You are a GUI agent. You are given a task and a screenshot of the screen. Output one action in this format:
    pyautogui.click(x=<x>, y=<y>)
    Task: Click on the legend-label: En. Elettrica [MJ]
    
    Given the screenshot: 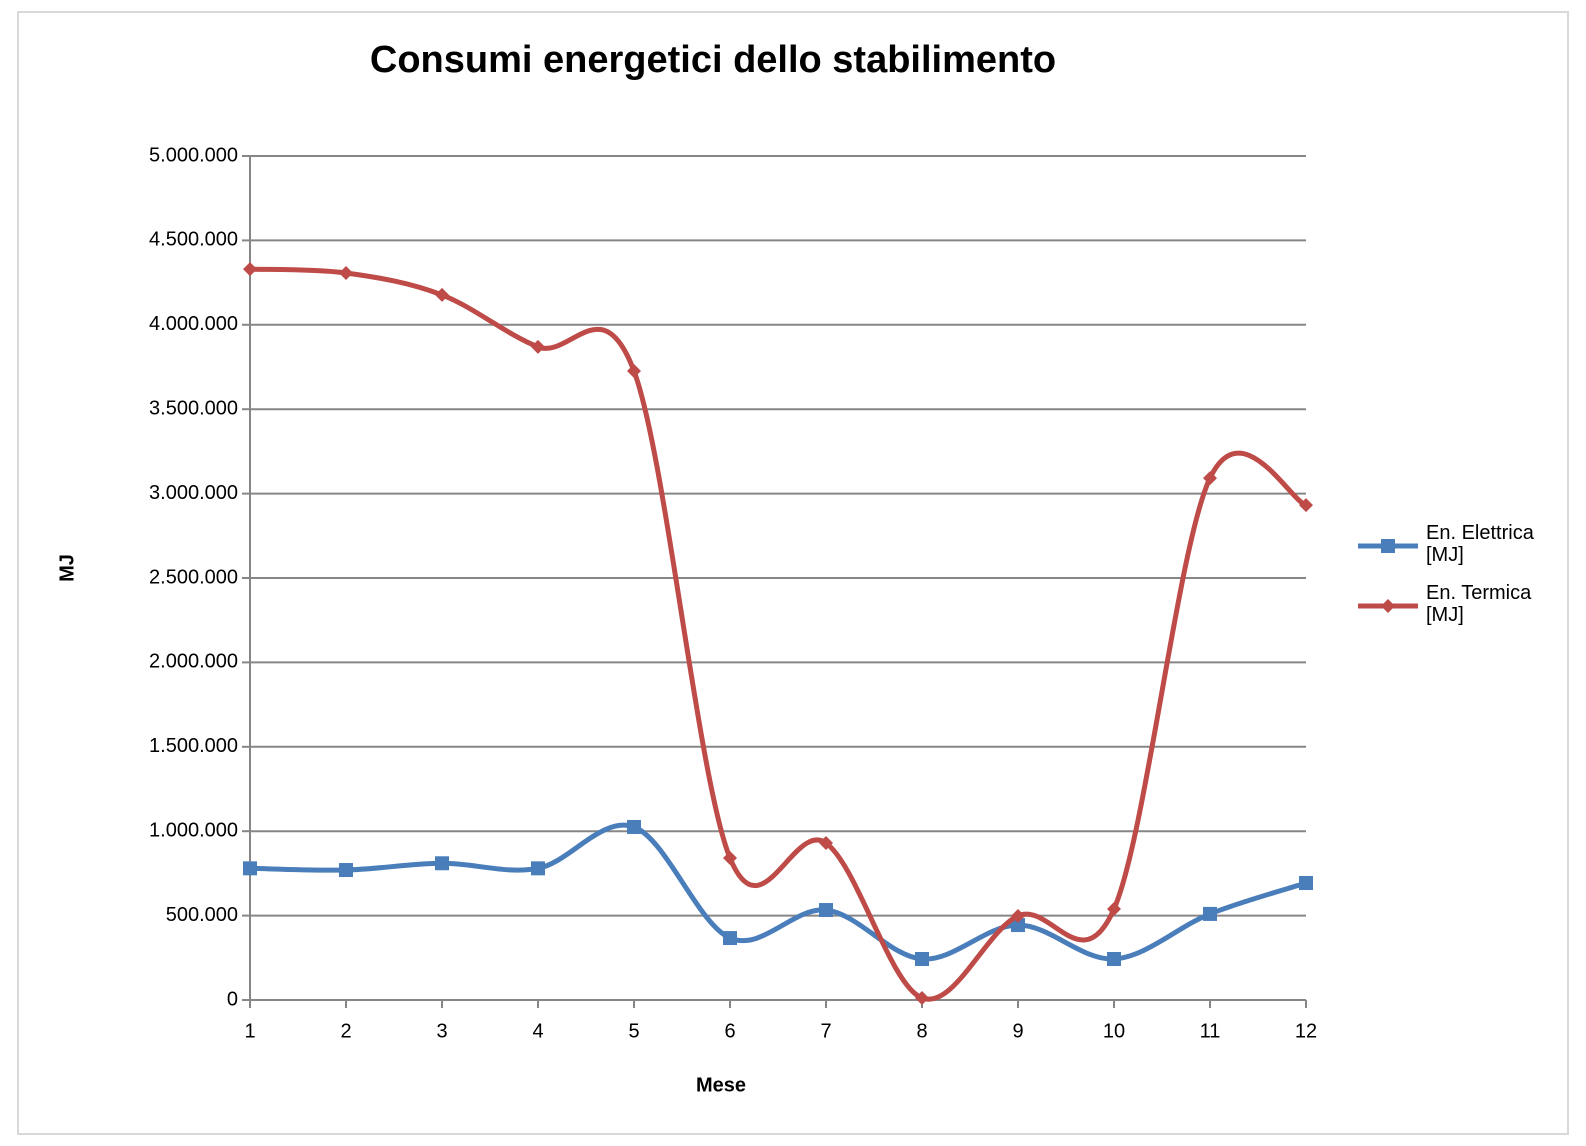 What is the action you would take?
    pyautogui.click(x=1480, y=544)
    